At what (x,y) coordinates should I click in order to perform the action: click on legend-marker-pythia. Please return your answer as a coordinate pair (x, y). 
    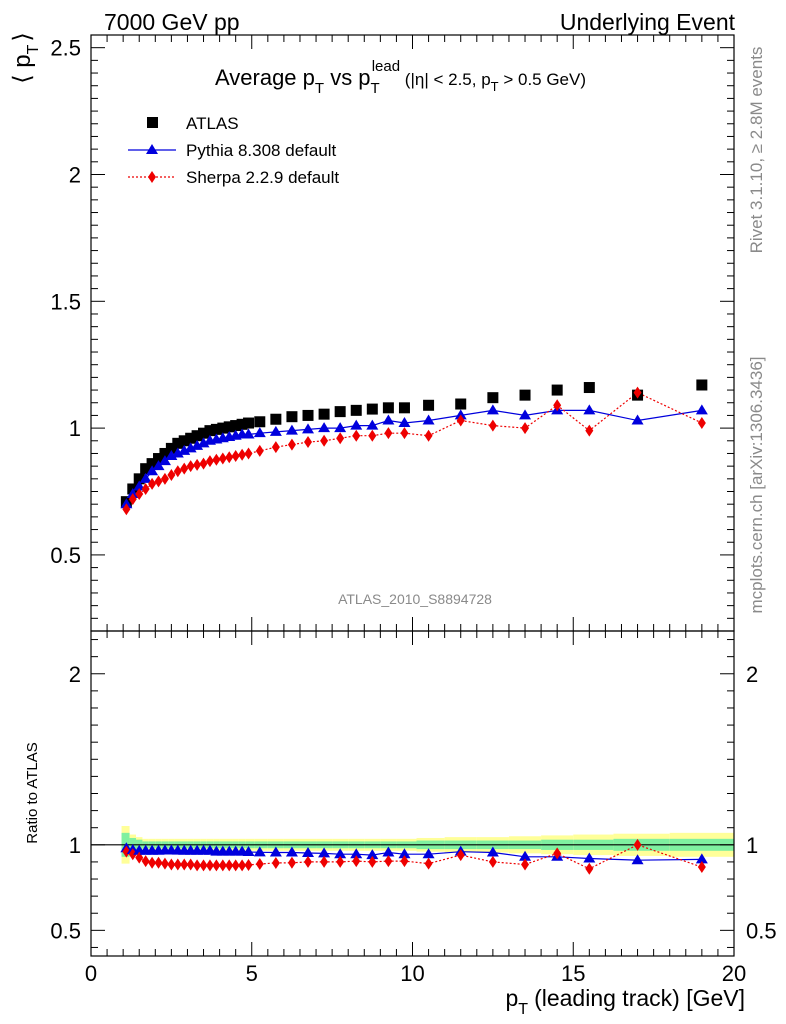
    Looking at the image, I should click on (152, 149).